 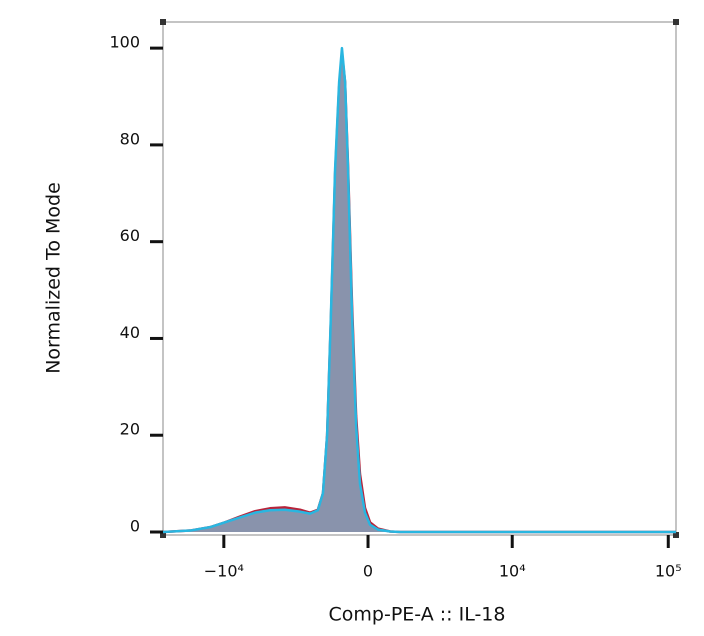 I want to click on x-tick-label: 0, so click(x=368, y=571).